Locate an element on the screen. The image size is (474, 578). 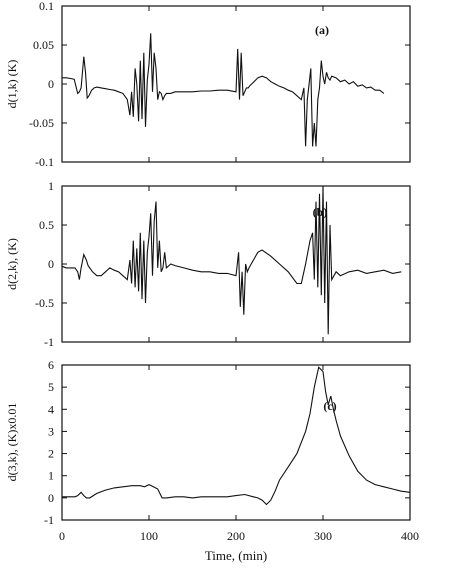
panel-c-y-tick-label: 5 is located at coordinates (51, 387).